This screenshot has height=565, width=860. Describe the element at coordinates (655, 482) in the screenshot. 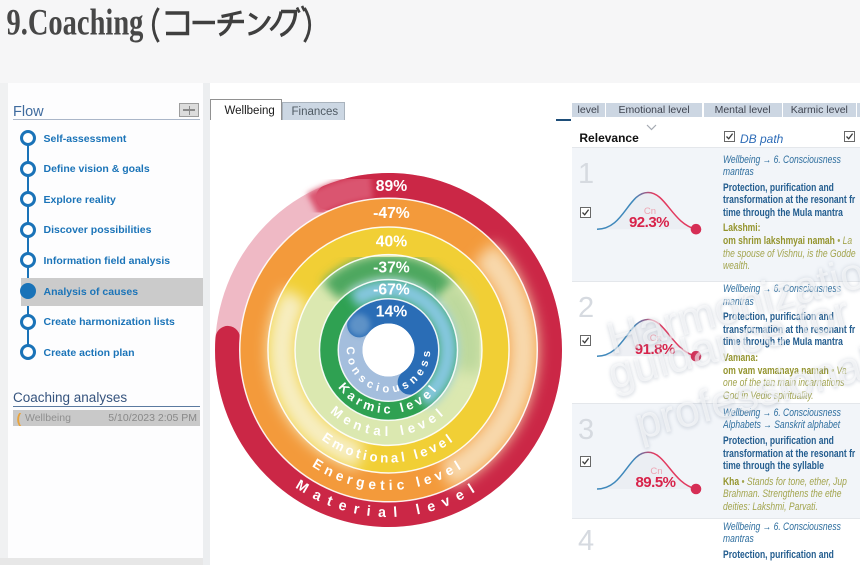

I see `svg-text: 89.5%` at that location.